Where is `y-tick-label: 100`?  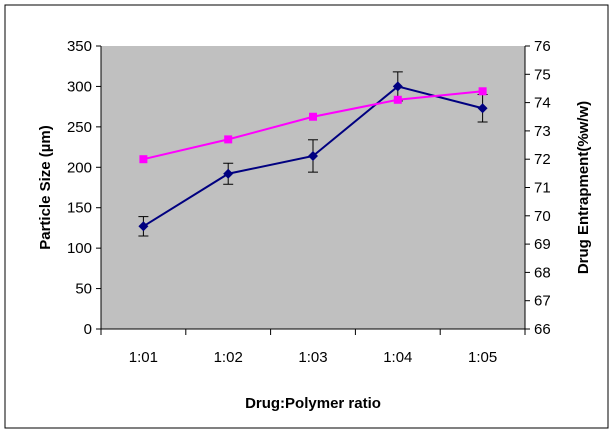
y-tick-label: 100 is located at coordinates (79, 248).